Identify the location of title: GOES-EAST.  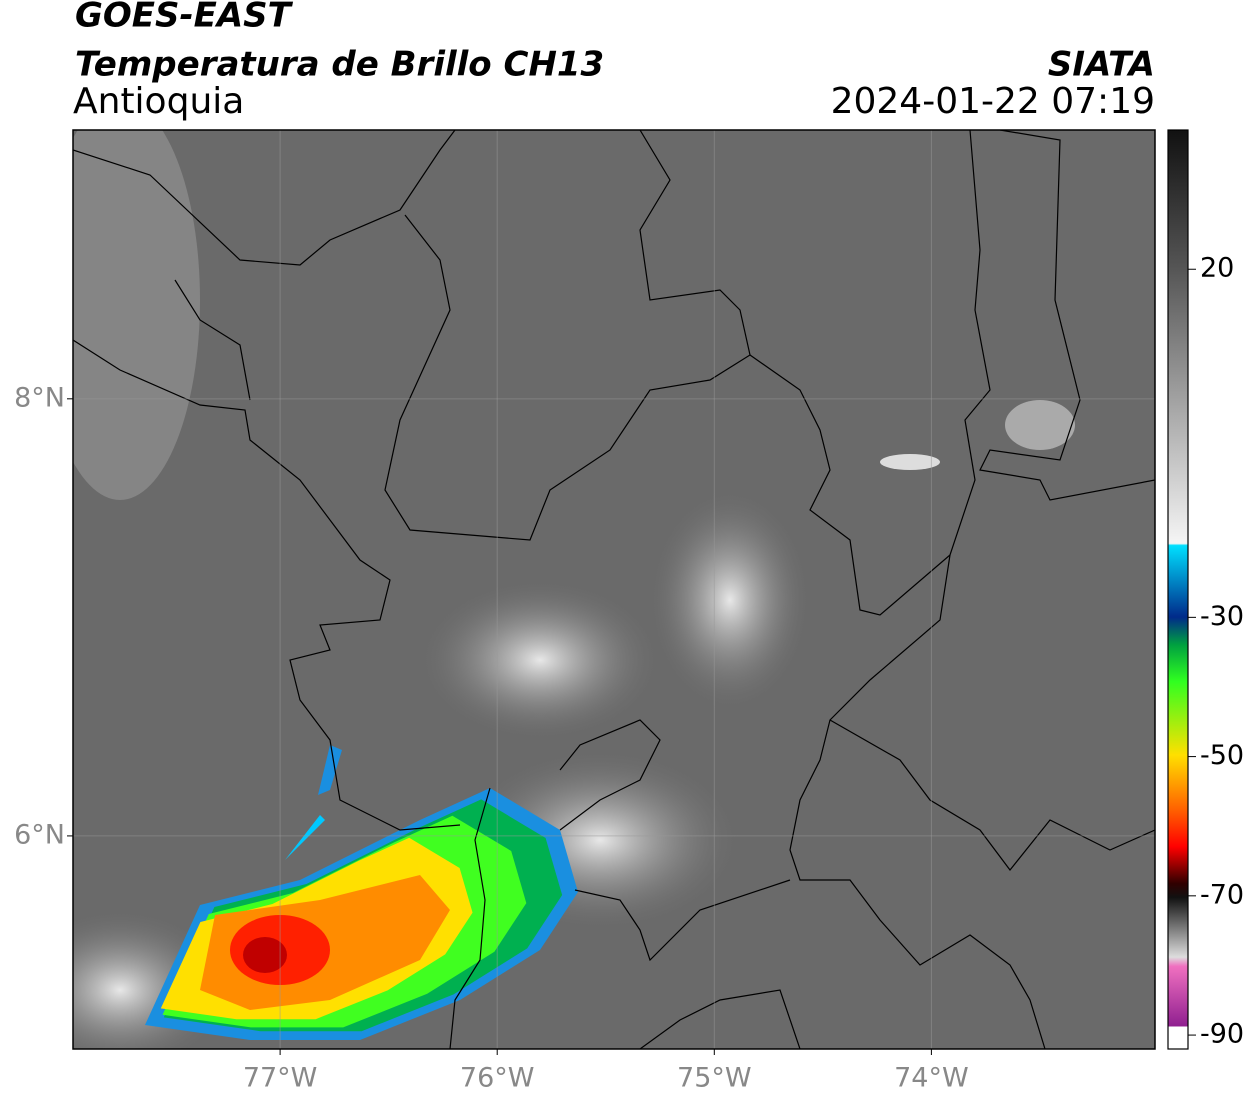
(184, 18).